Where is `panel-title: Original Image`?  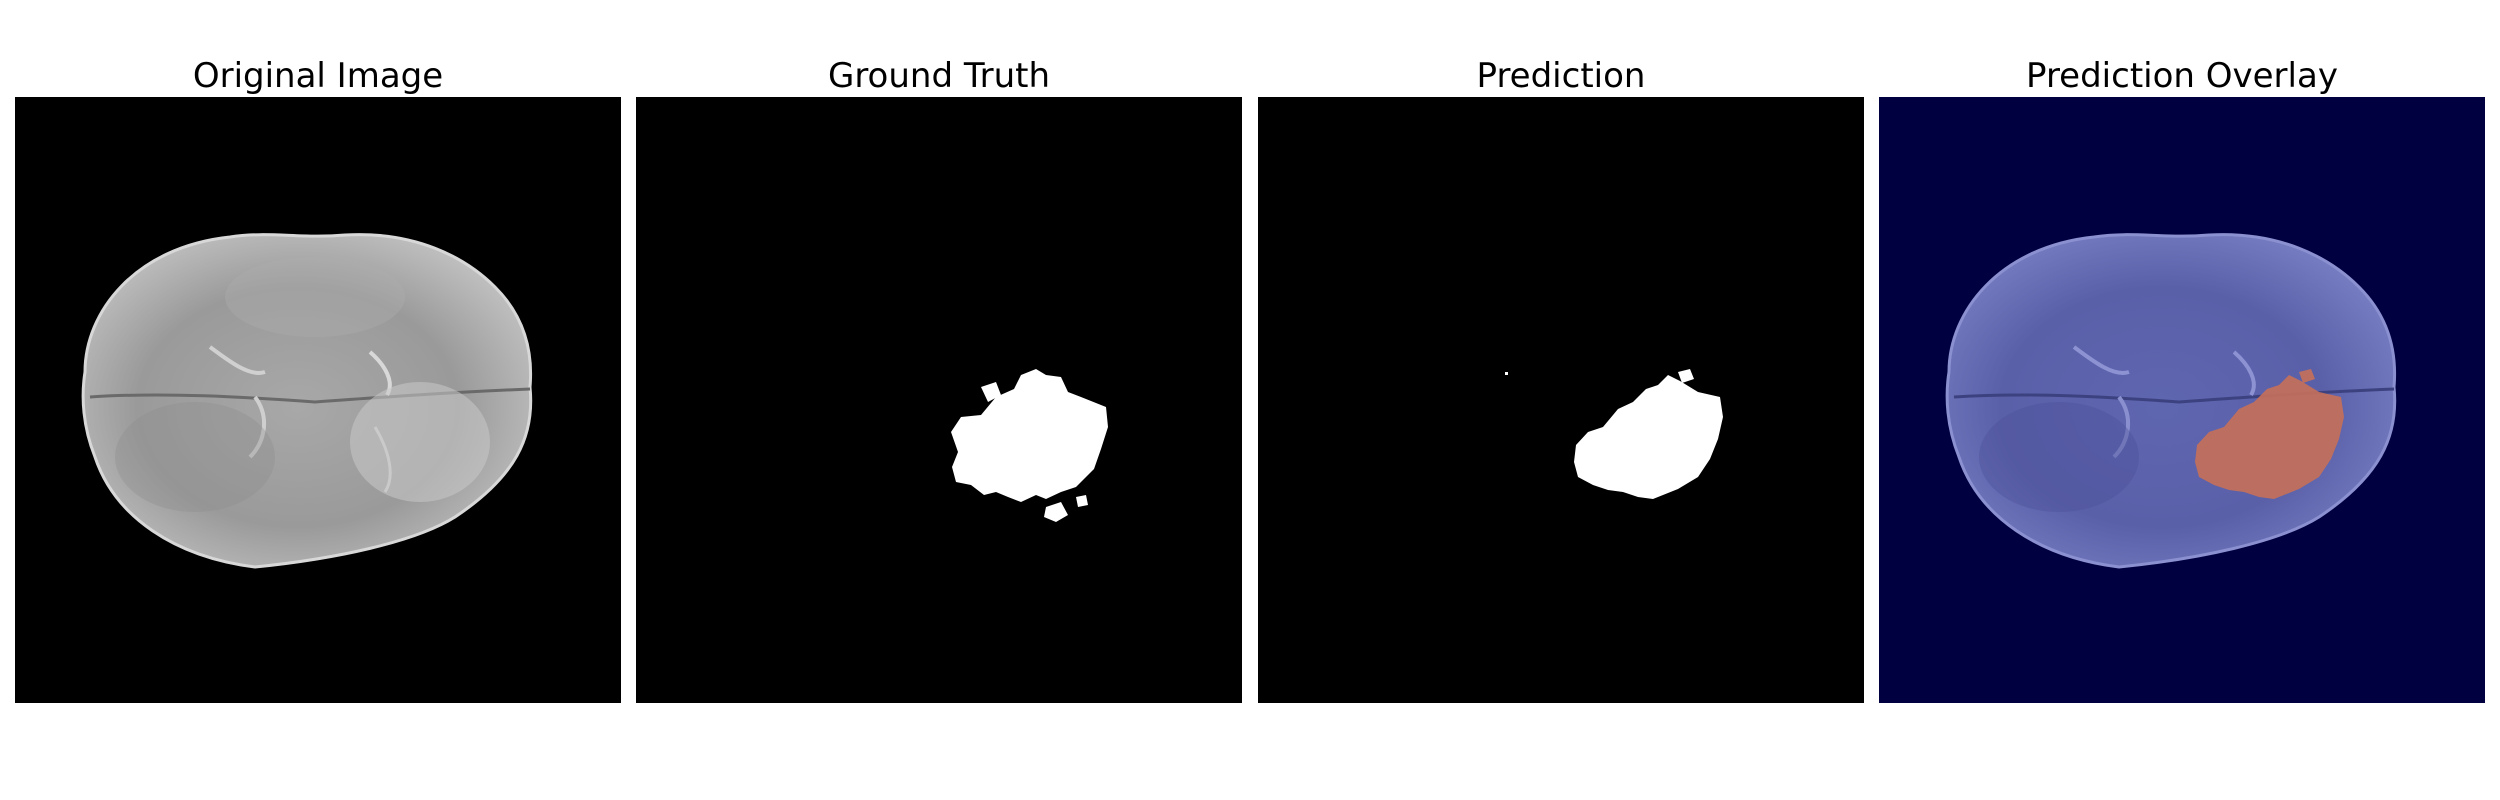 panel-title: Original Image is located at coordinates (318, 76).